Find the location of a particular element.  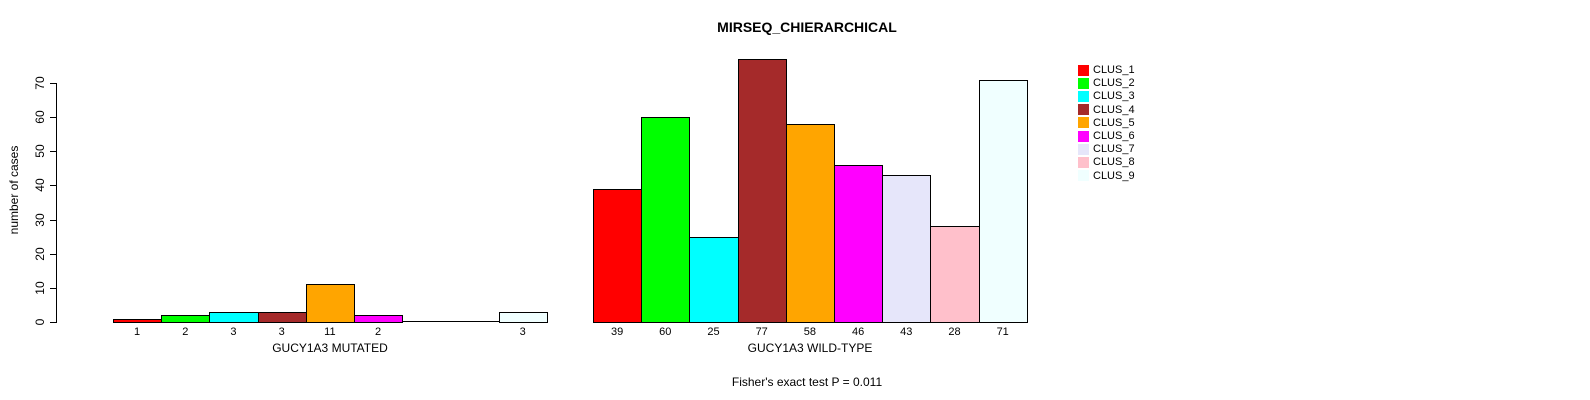

y-axis-line is located at coordinates (56, 203).